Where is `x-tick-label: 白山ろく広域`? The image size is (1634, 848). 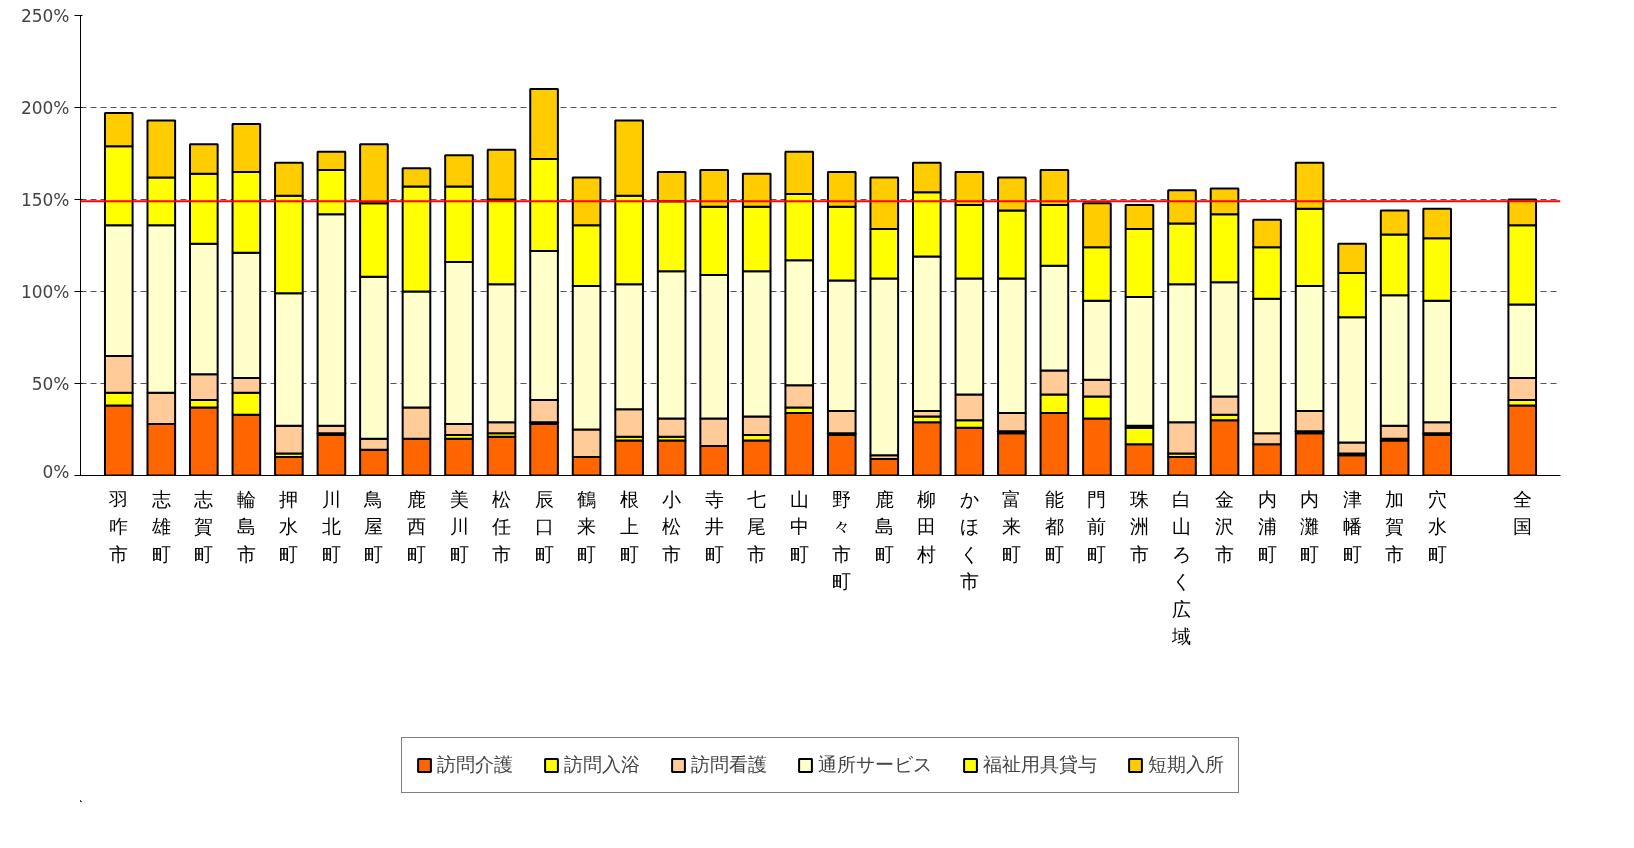
x-tick-label: 白山ろく広域 is located at coordinates (1181, 567).